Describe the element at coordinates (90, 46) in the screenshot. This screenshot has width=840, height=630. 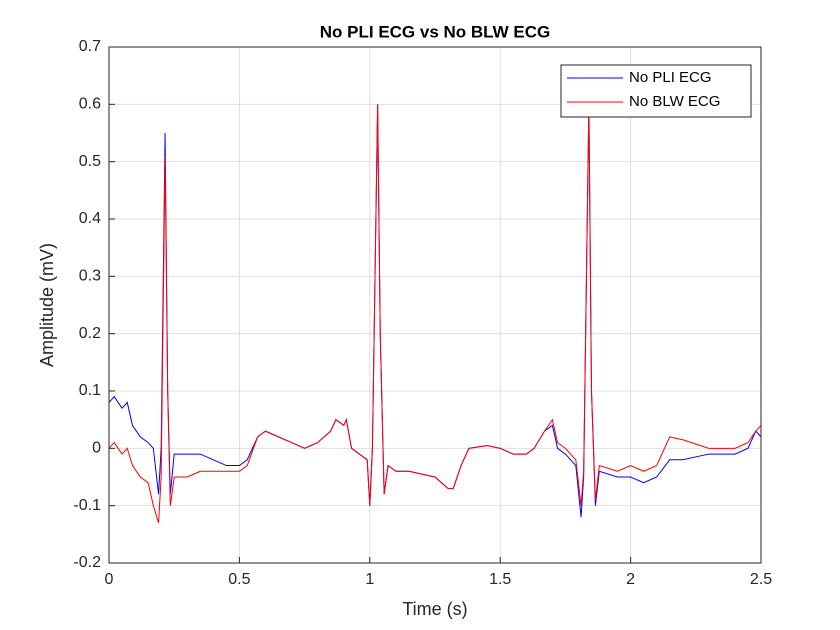
I see `y-tick-label: 0.7` at that location.